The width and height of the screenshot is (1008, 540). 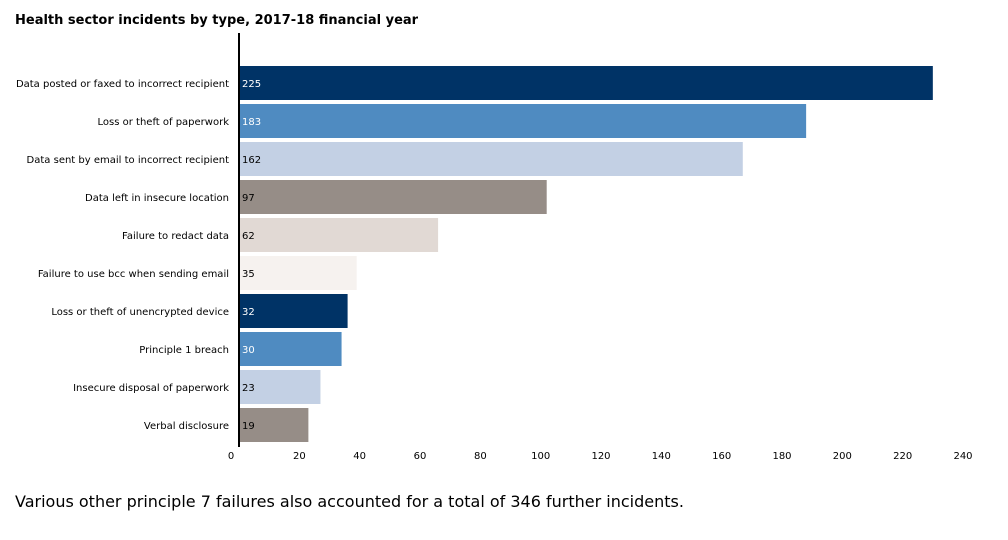 I want to click on category-label: Failure to use bcc when sending email, so click(x=133, y=274).